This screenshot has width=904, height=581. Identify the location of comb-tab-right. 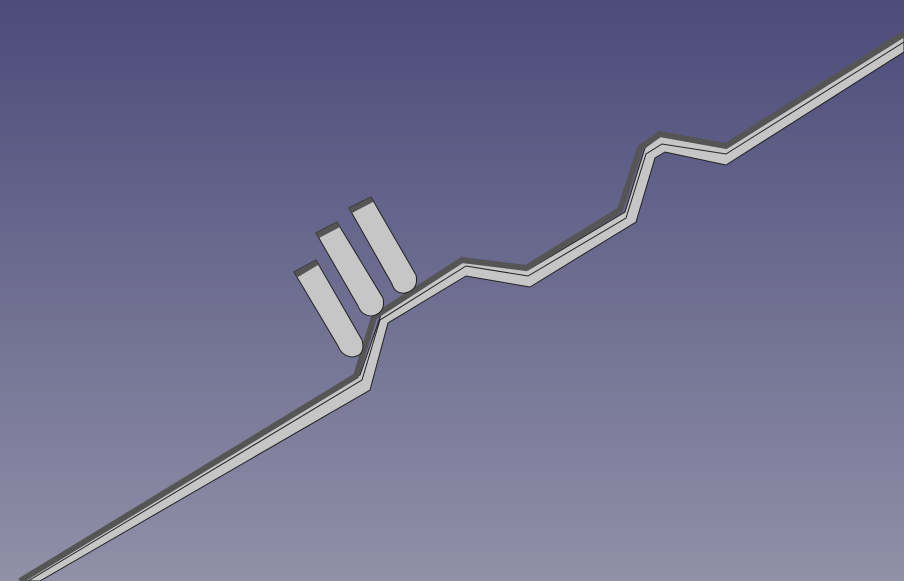
(382, 245).